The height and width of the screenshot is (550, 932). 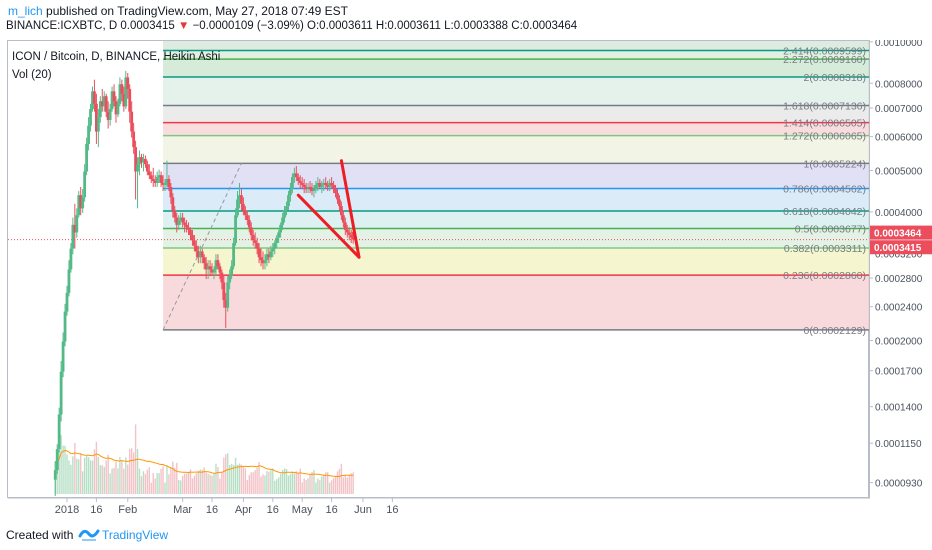 I want to click on price-tick-label: 0.0001150, so click(x=898, y=444).